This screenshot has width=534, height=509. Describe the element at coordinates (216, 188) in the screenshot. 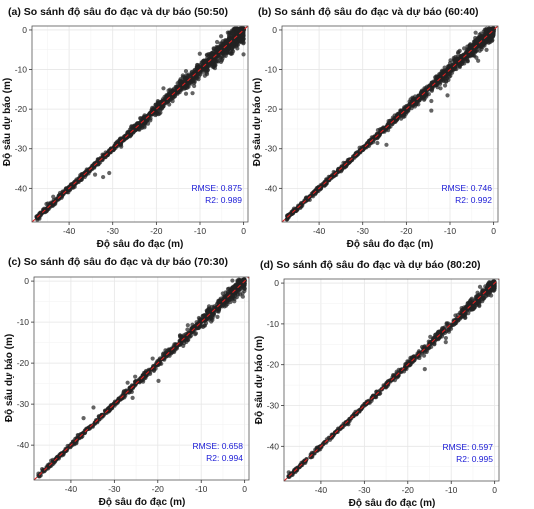

I see `rmse-label: RMSE: 0.875` at that location.